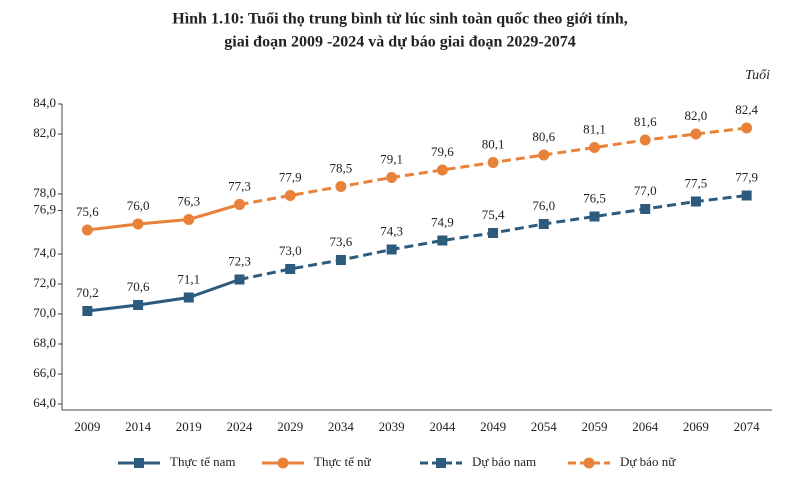 This screenshot has width=800, height=483. I want to click on data-label: 75,6, so click(87, 211).